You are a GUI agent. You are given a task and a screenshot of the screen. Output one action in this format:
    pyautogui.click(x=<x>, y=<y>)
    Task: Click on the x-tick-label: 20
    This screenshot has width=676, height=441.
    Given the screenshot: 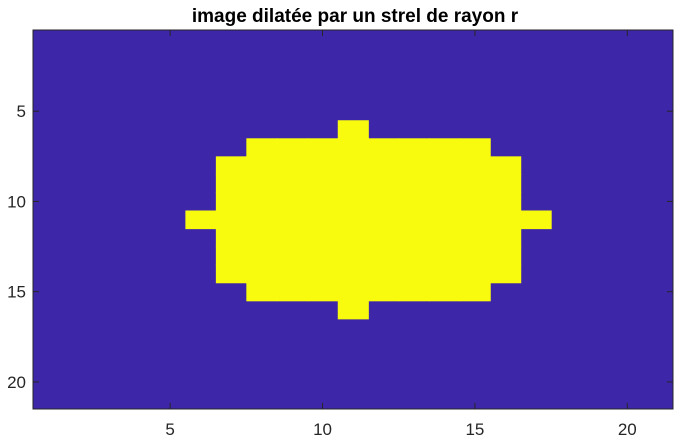 What is the action you would take?
    pyautogui.click(x=627, y=429)
    